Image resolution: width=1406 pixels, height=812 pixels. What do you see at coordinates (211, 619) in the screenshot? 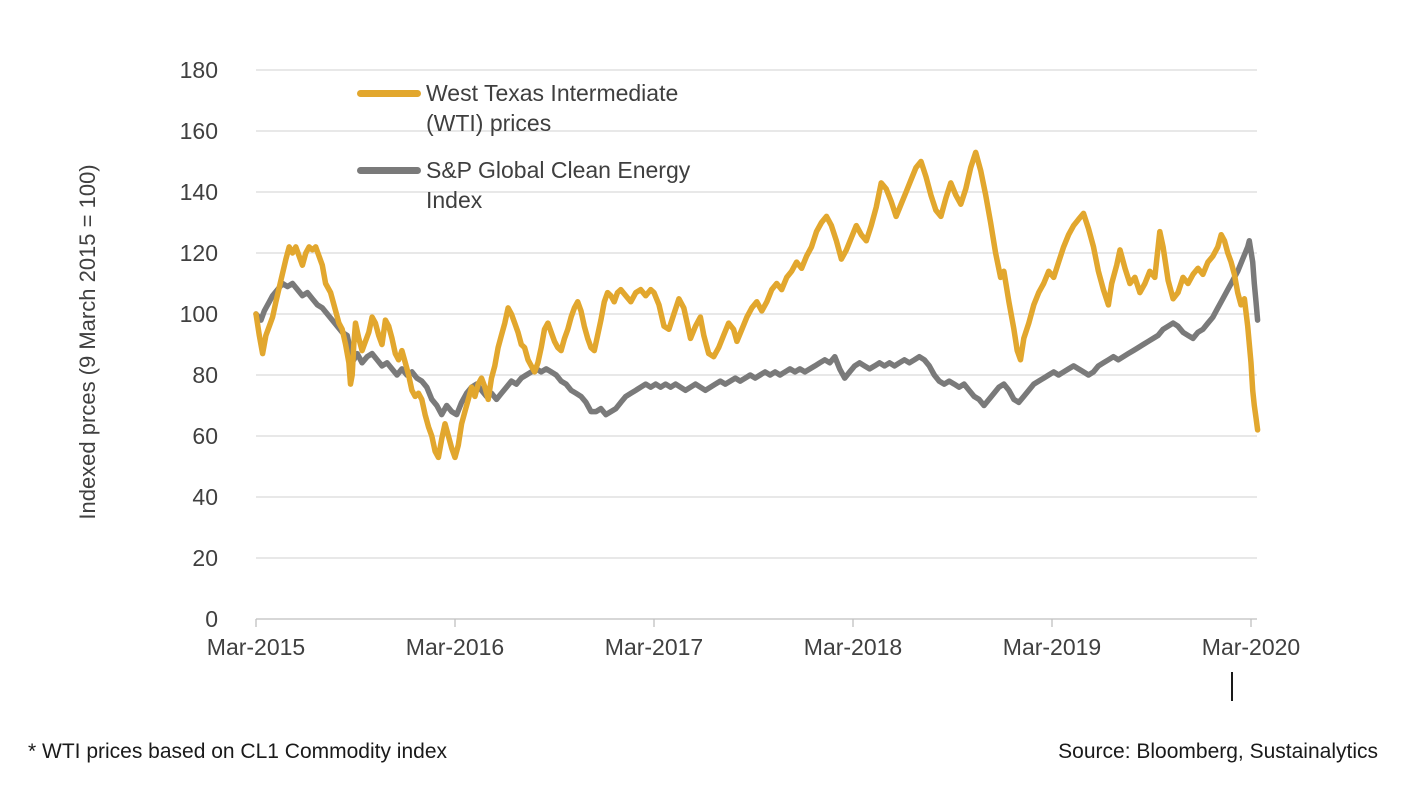
I see `svg-text: 0` at bounding box center [211, 619].